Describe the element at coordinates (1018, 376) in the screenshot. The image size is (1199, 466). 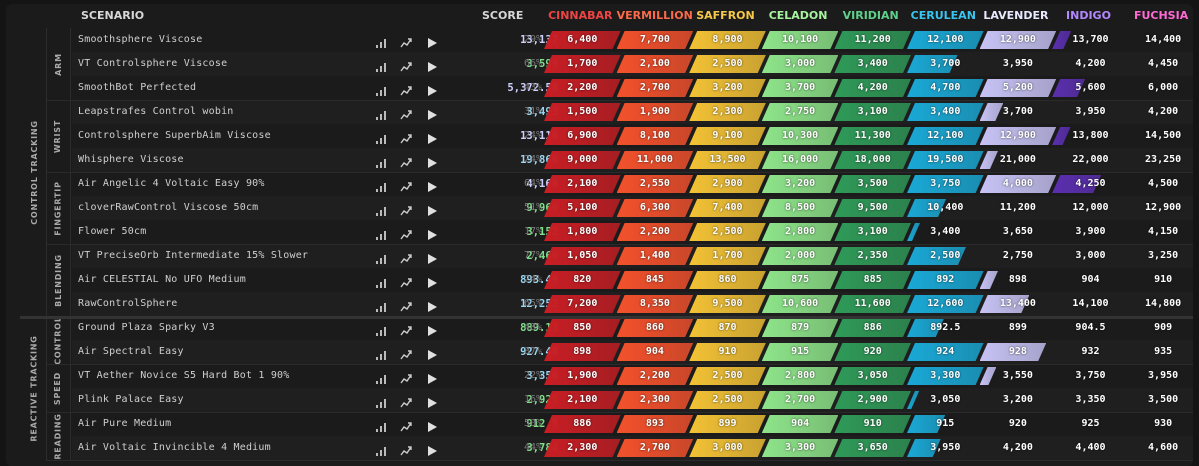
I see `rank-threshold-lavender: 3,550` at that location.